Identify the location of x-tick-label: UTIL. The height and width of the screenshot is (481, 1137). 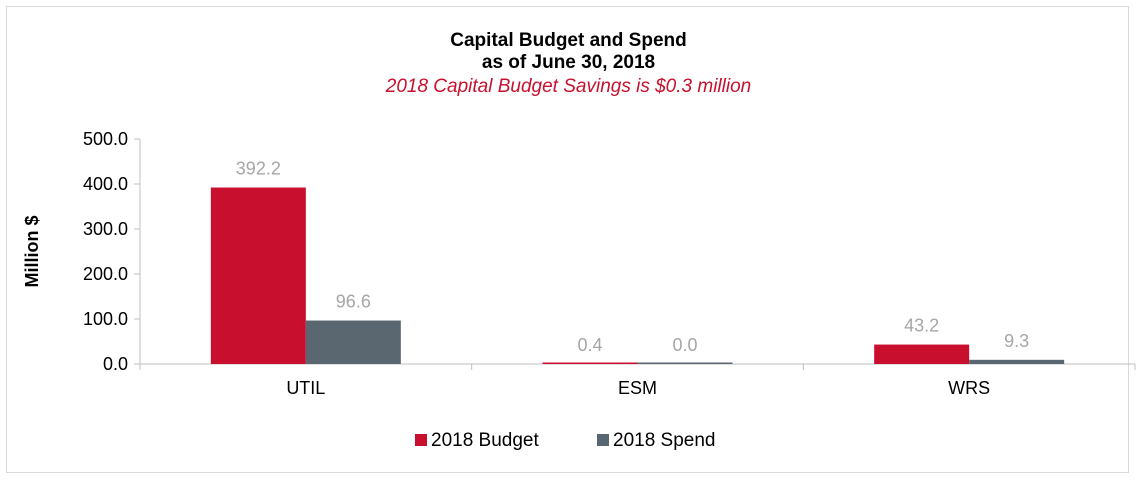
(305, 388).